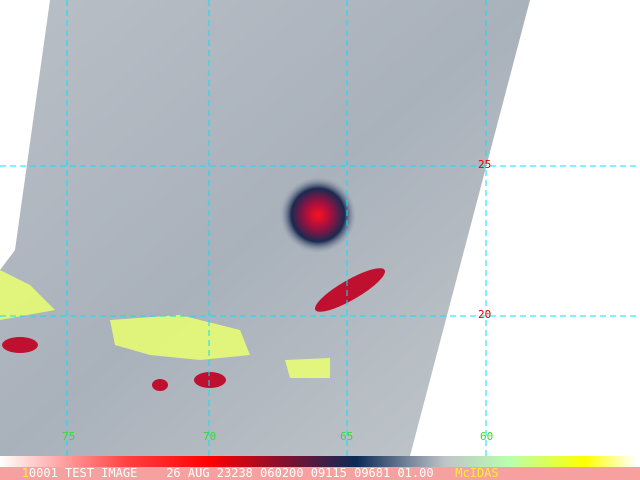  Describe the element at coordinates (477, 473) in the screenshot. I see `mcidas-brand: McIDAS` at that location.